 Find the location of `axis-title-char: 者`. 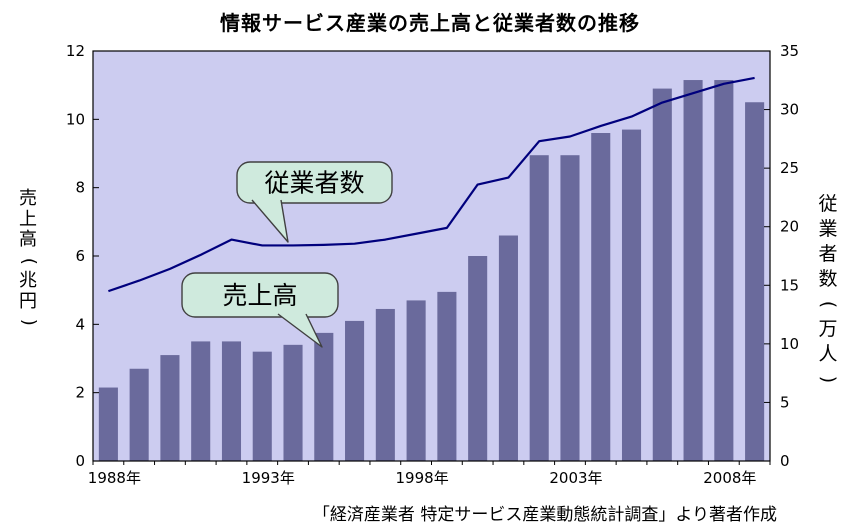

axis-title-char: 者 is located at coordinates (828, 254).